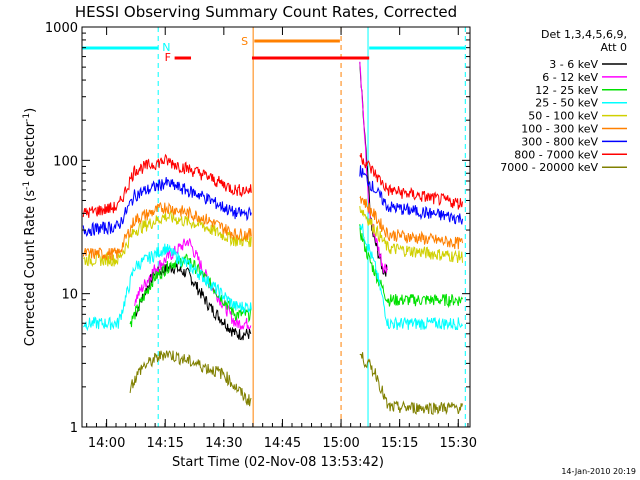 The image size is (640, 480). Describe the element at coordinates (598, 471) in the screenshot. I see `timestamp: 14-Jan-2010 20:19` at that location.